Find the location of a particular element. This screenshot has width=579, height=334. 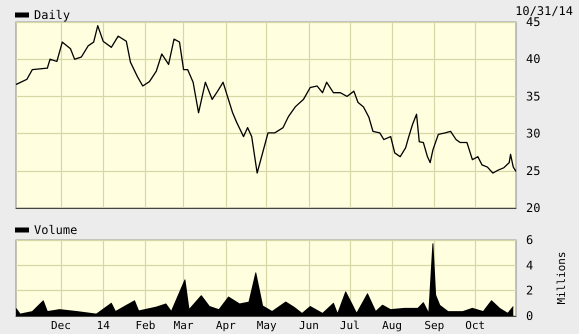

x-tick-label: May is located at coordinates (266, 325).